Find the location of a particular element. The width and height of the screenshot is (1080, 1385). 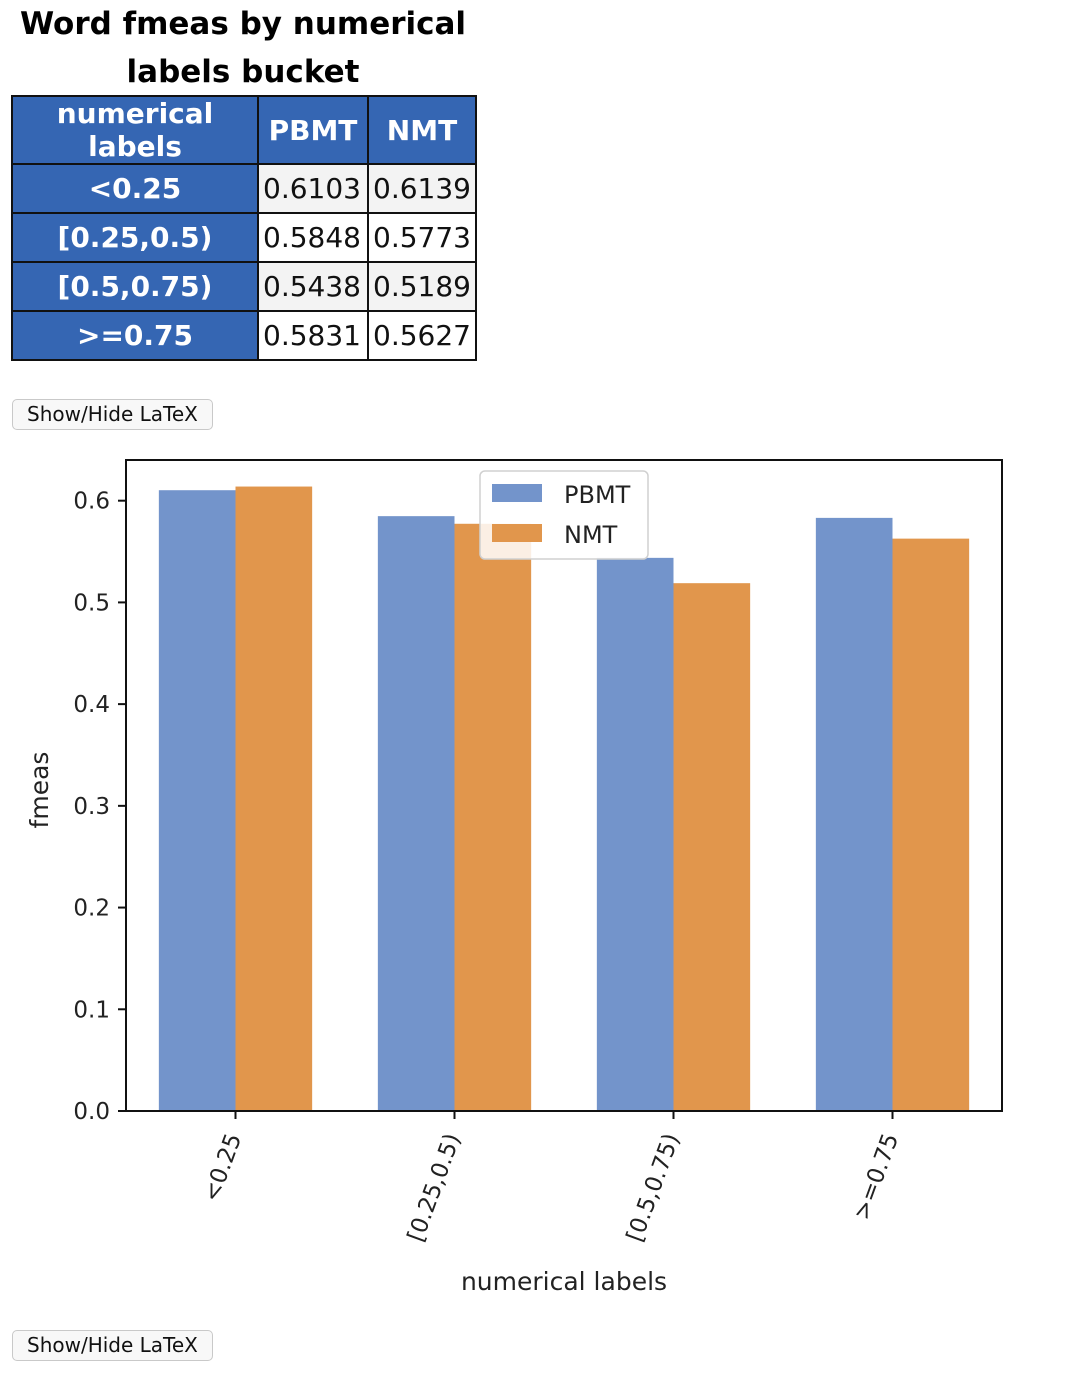

y-tick-label: 0.4 is located at coordinates (91, 705).